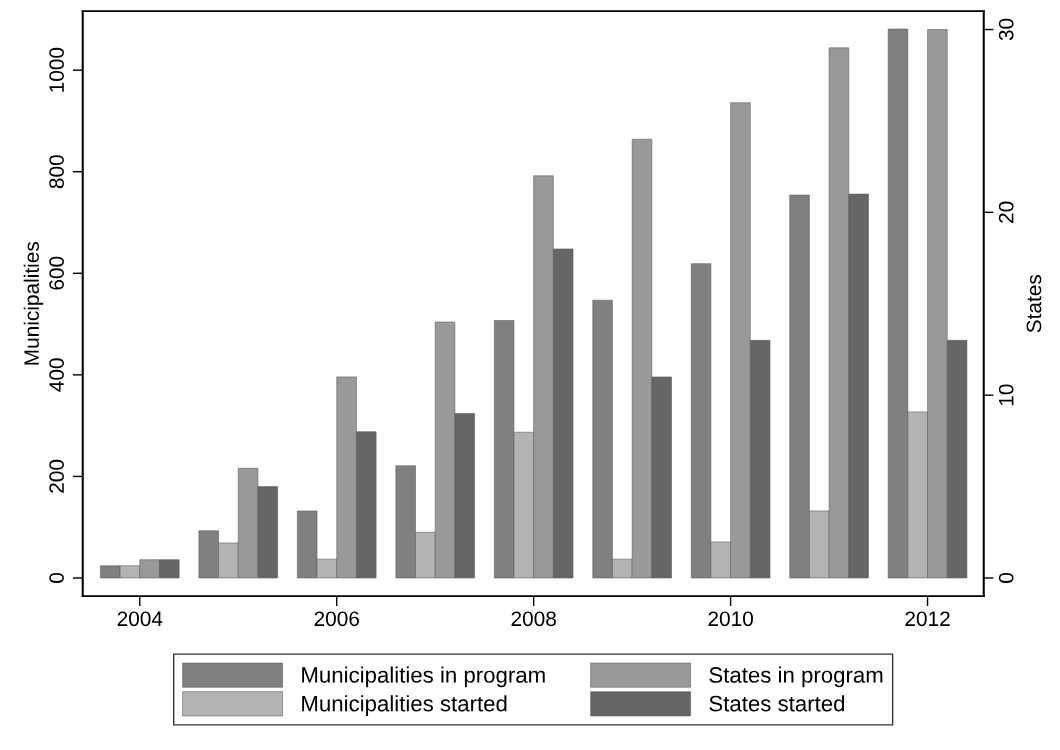  What do you see at coordinates (56, 69) in the screenshot?
I see `y-tick-label: 1000` at bounding box center [56, 69].